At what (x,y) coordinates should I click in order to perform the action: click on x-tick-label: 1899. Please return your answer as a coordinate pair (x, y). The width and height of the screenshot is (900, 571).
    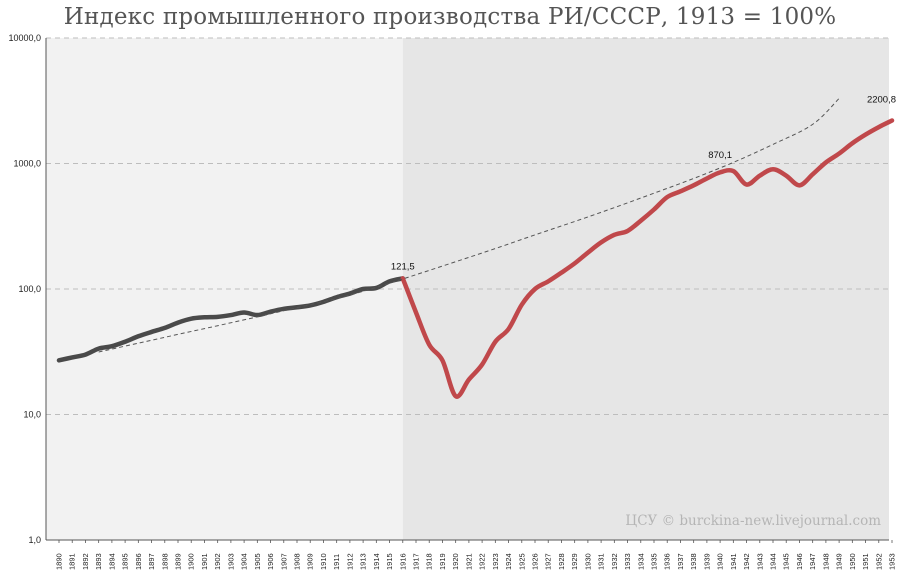
    Looking at the image, I should click on (178, 561).